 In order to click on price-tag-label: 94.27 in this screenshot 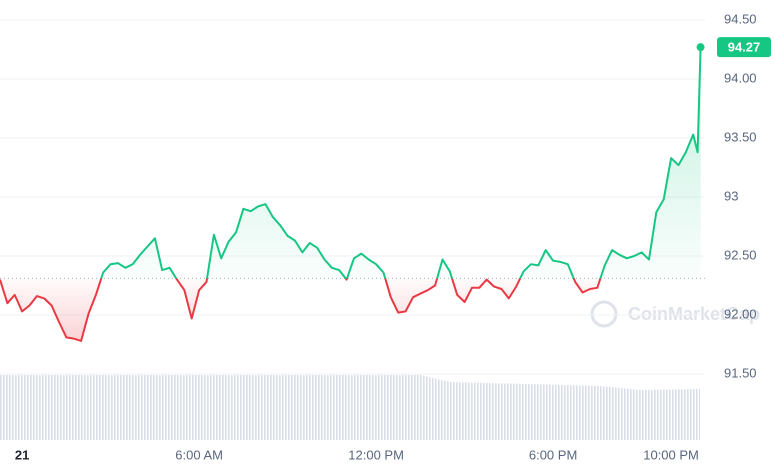, I will do `click(744, 47)`.